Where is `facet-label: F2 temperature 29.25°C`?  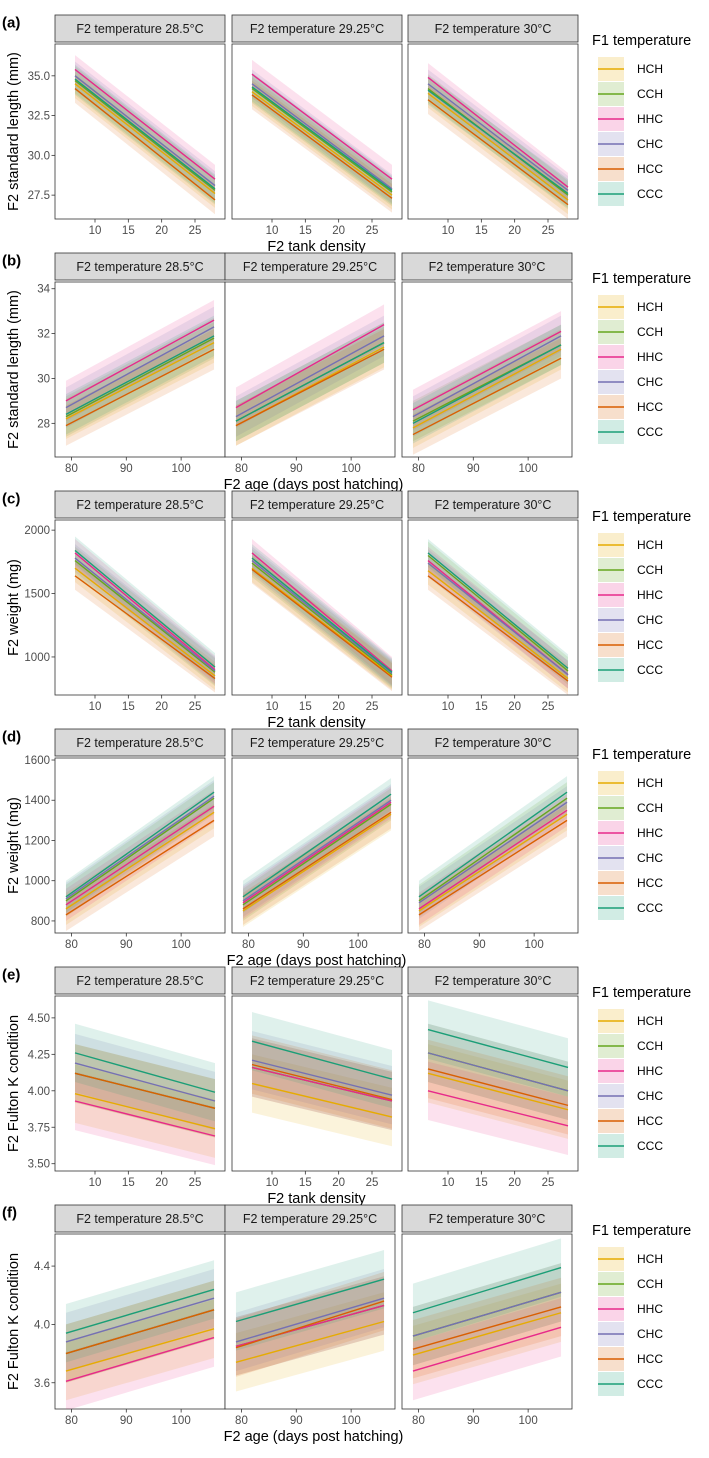
facet-label: F2 temperature 29.25°C is located at coordinates (310, 1219).